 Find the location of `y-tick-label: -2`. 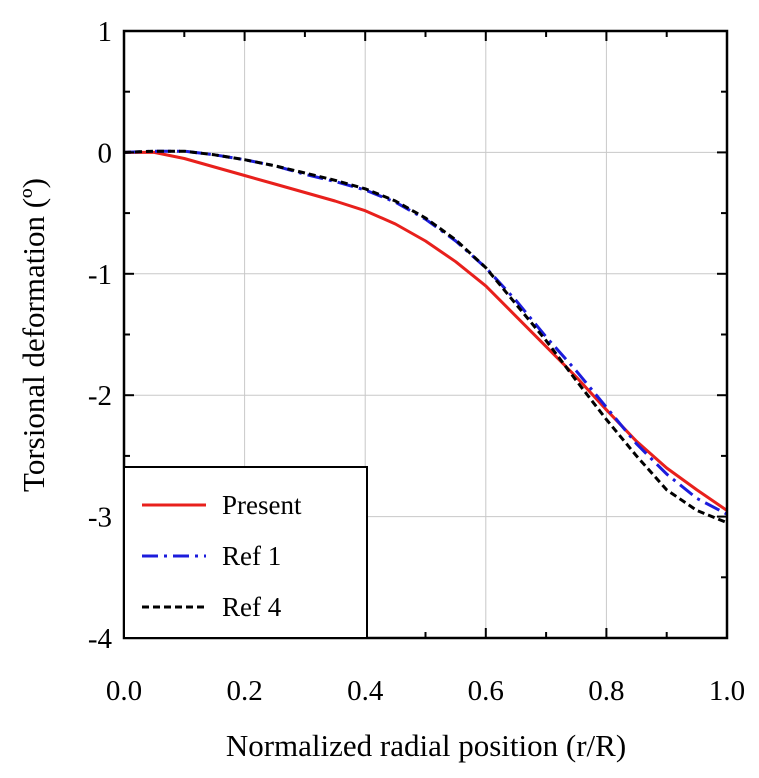

y-tick-label: -2 is located at coordinates (100, 396).